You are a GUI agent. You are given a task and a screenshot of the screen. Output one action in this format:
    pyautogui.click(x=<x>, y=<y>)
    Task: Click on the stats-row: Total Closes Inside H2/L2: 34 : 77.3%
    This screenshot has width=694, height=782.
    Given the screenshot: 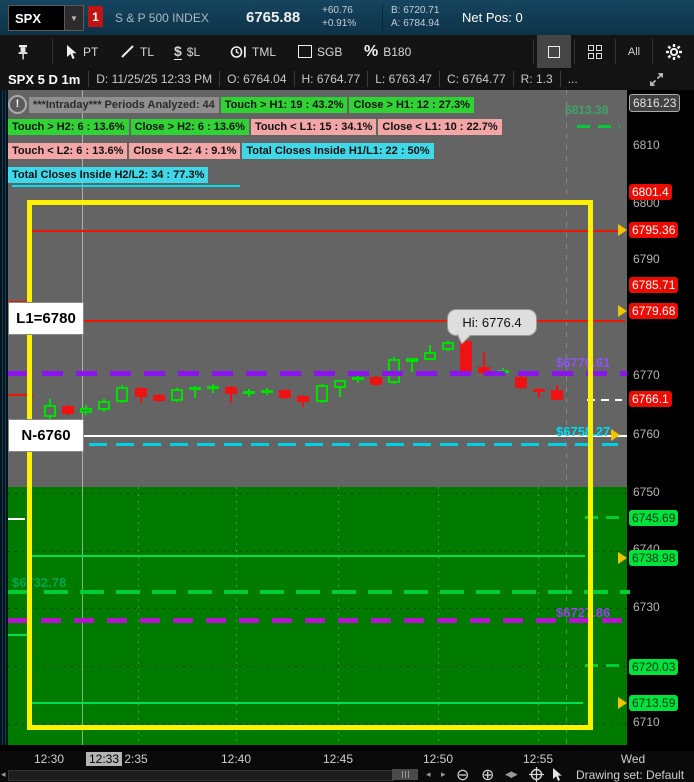 What is the action you would take?
    pyautogui.click(x=108, y=175)
    